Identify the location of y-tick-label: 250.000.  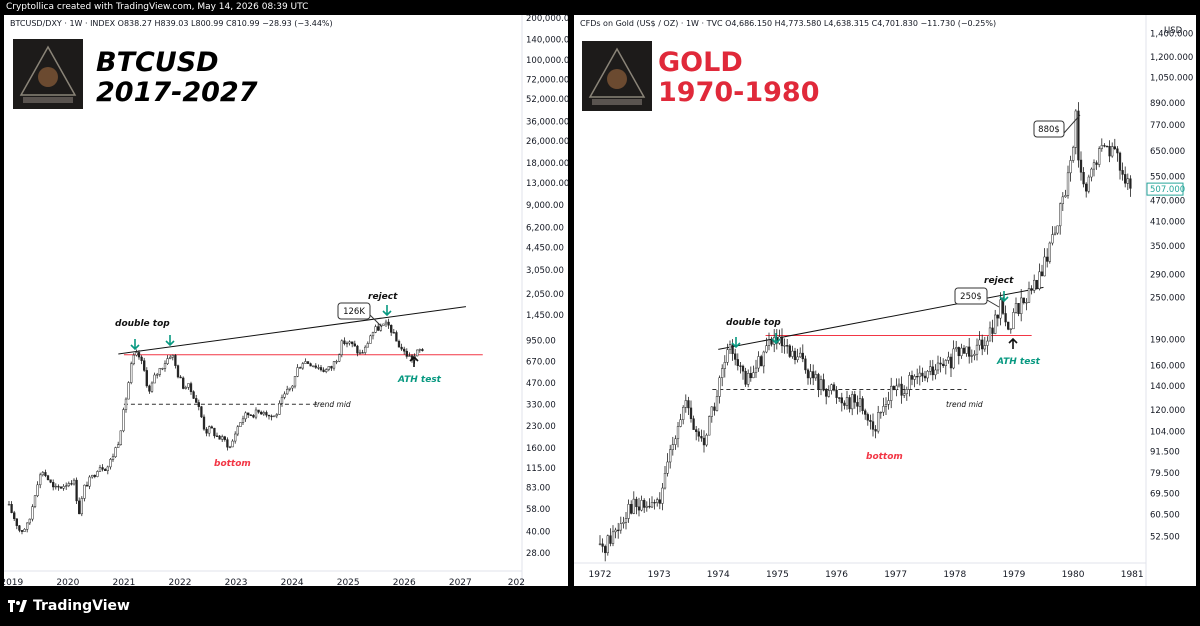
(1167, 298).